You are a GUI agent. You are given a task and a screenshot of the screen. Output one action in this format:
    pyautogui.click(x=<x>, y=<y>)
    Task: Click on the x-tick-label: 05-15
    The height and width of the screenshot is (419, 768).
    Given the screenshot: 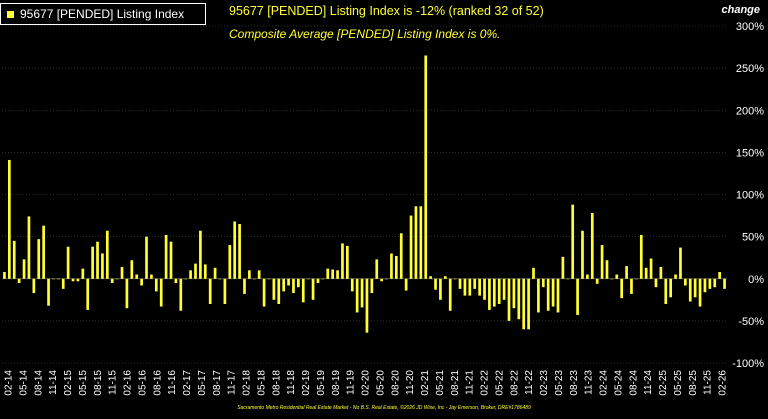 What is the action you would take?
    pyautogui.click(x=83, y=383)
    